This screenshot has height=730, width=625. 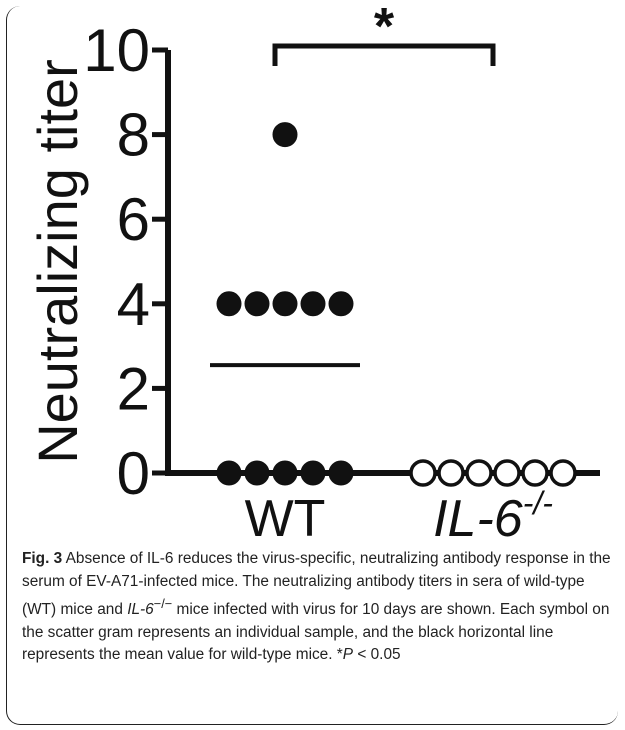 What do you see at coordinates (133, 473) in the screenshot?
I see `y-tick-label: 0` at bounding box center [133, 473].